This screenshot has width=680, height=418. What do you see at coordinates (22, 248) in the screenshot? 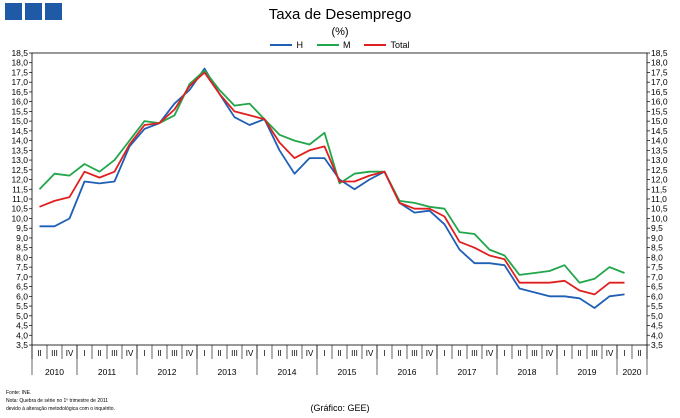
I see `y-tick-label-left: 8,5` at bounding box center [22, 248].